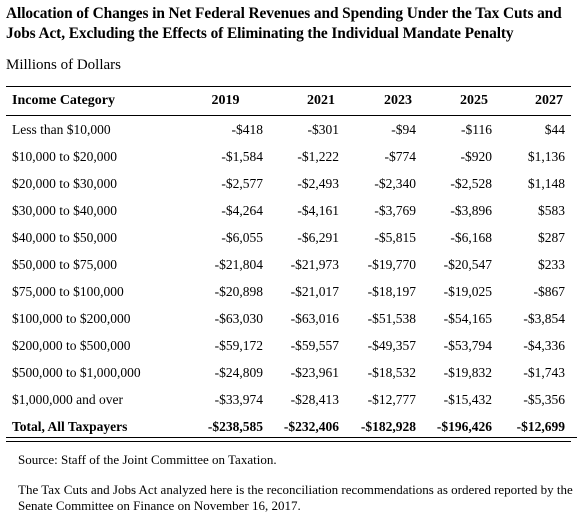 The image size is (579, 521). Describe the element at coordinates (318, 237) in the screenshot. I see `cell-2021: -$6,291` at that location.